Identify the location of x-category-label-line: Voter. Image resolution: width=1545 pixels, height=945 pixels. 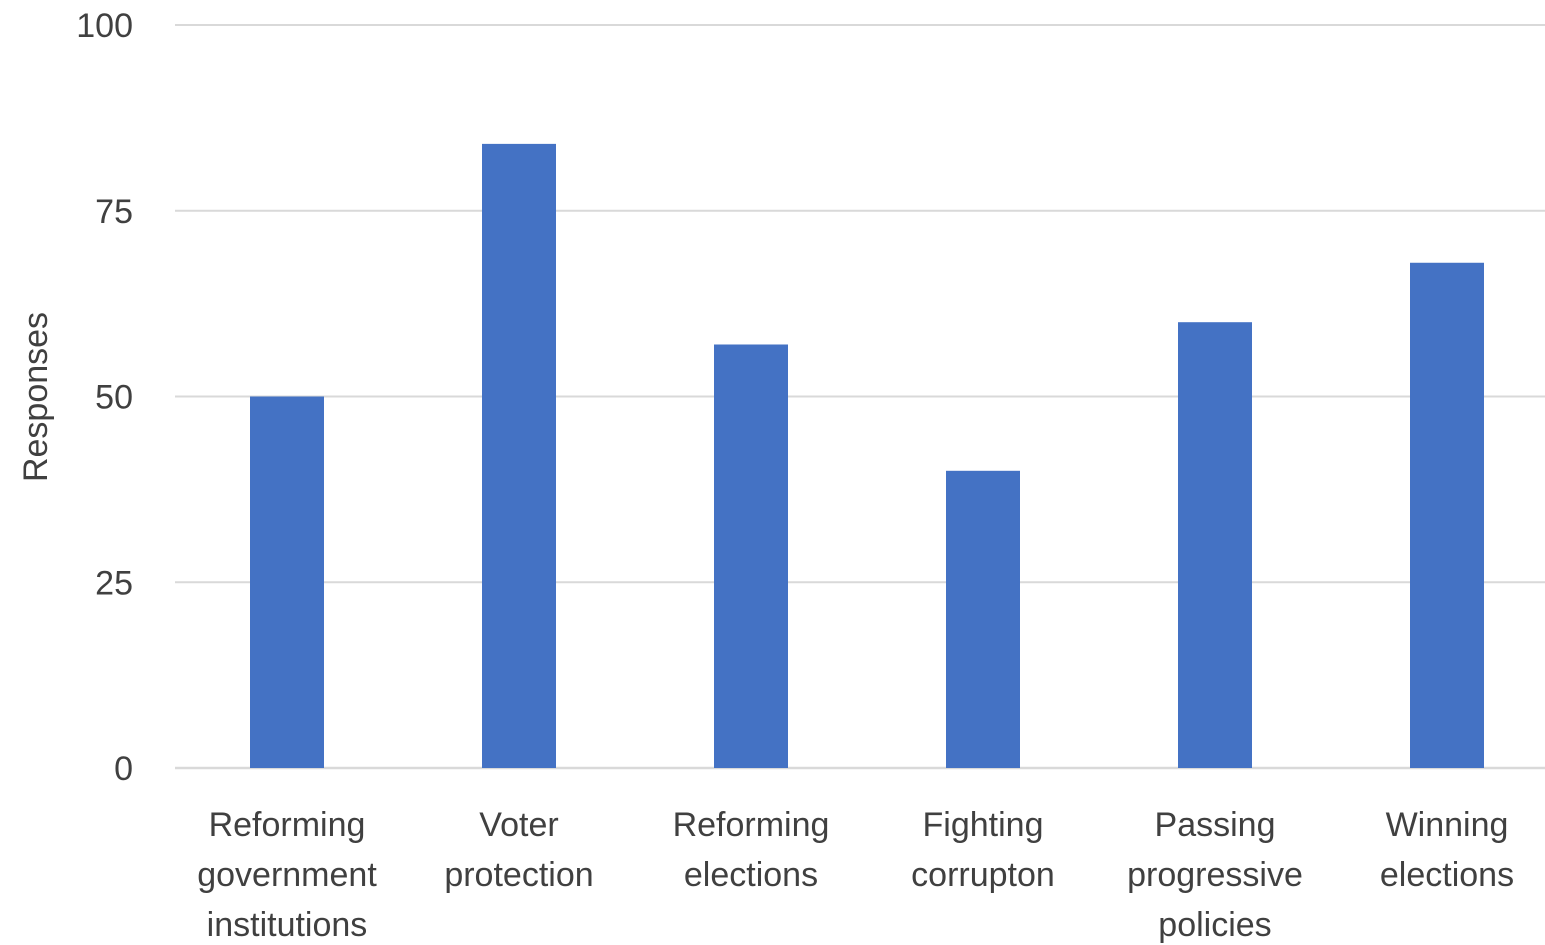
(518, 825).